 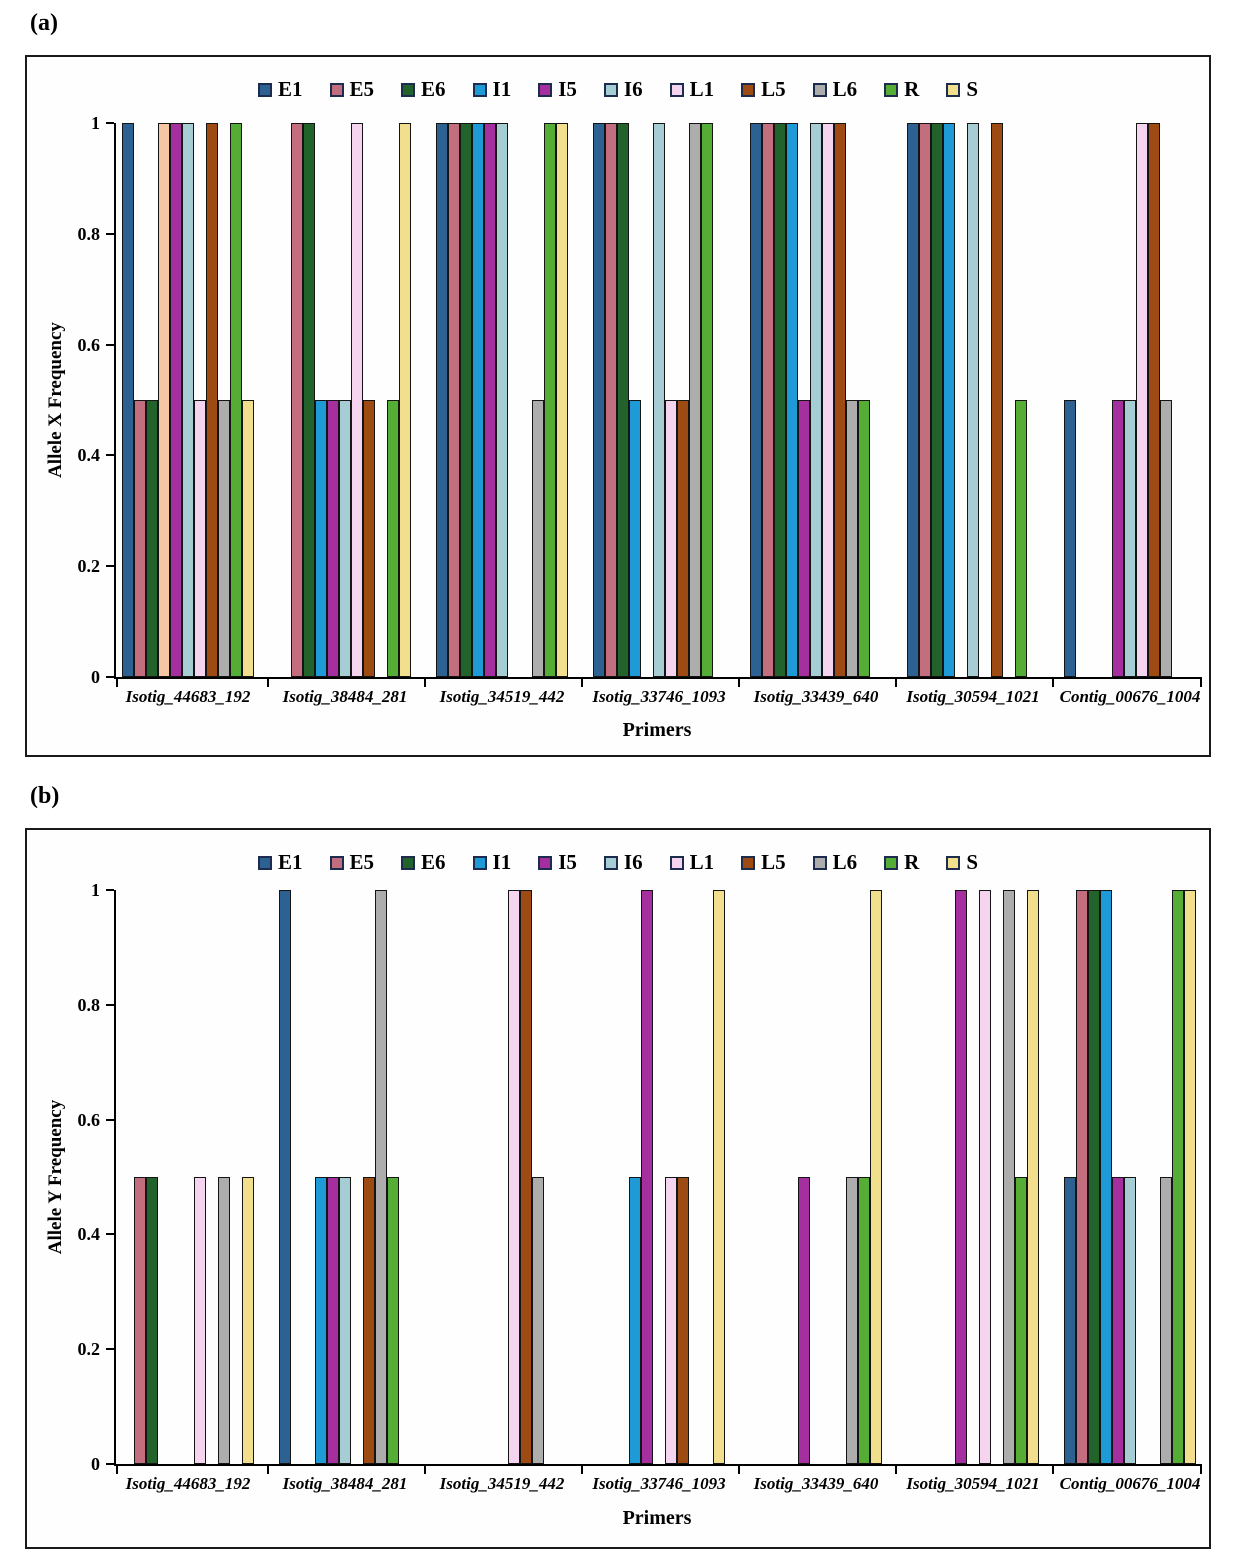 What do you see at coordinates (264, 89) in the screenshot?
I see `legend-swatch-E1` at bounding box center [264, 89].